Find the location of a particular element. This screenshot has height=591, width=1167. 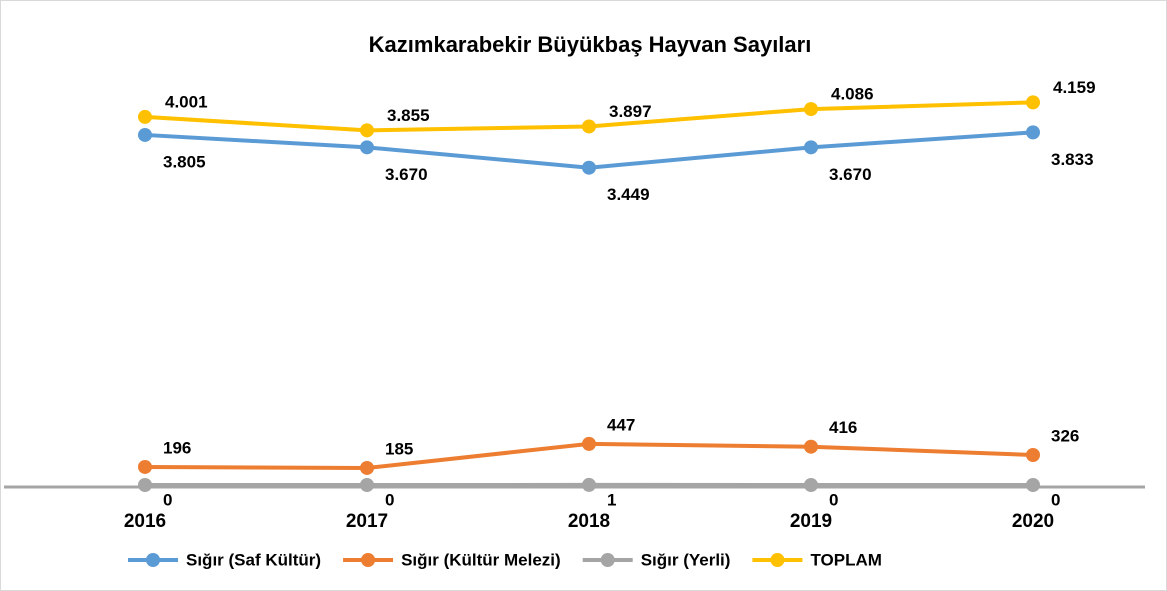

legend-label: Sığır (Saf Kültür) is located at coordinates (253, 559).